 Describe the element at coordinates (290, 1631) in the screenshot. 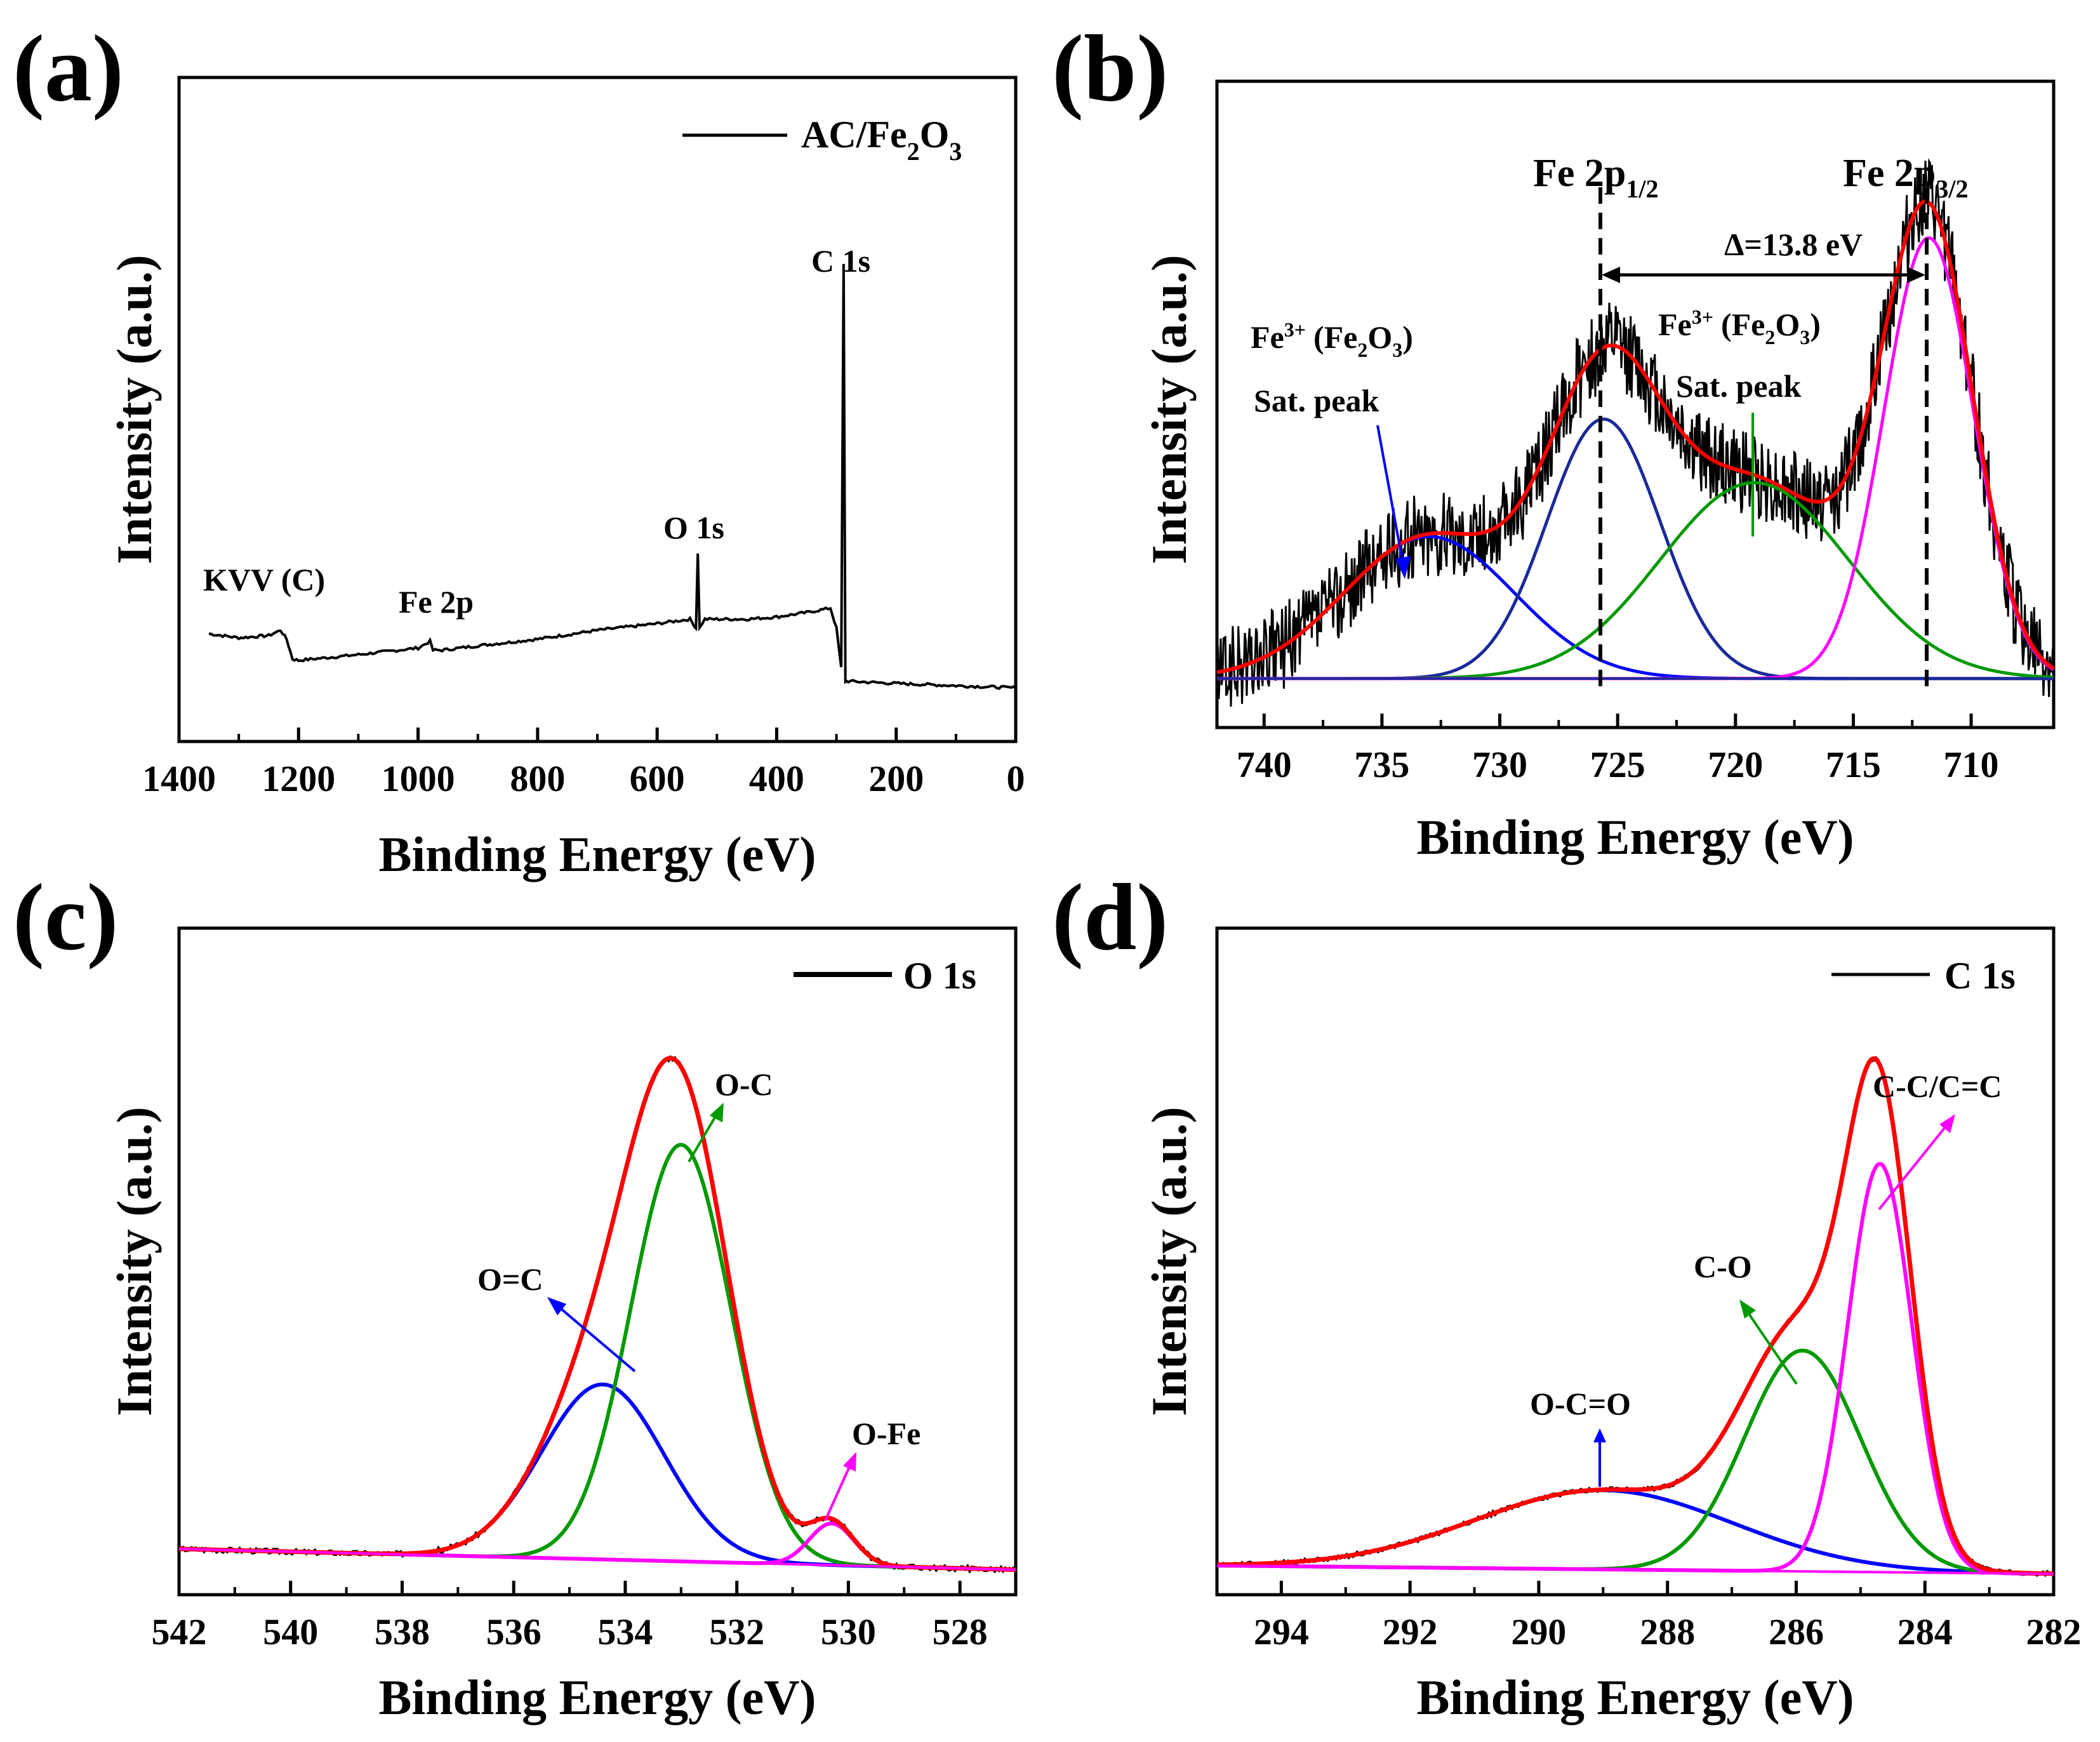

I see `x-tick-label: 540` at that location.